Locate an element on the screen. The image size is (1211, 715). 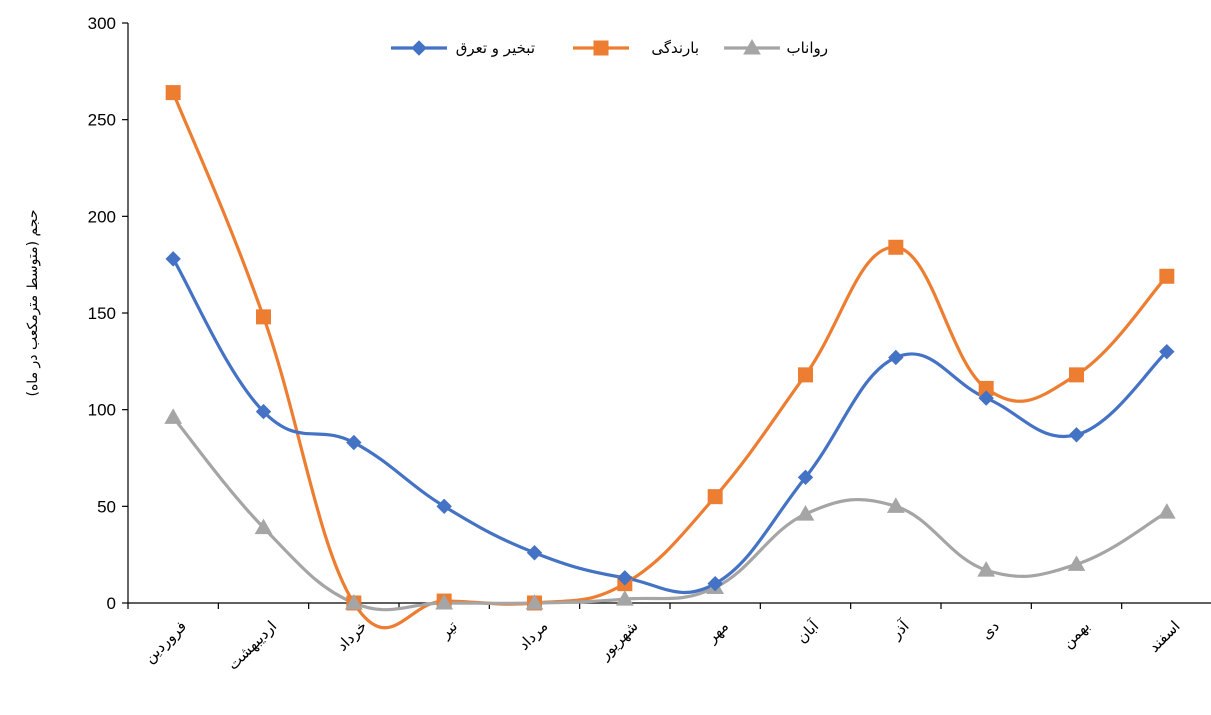
y-axis: 0 50 100 150 200 250 300 is located at coordinates (108, 313).